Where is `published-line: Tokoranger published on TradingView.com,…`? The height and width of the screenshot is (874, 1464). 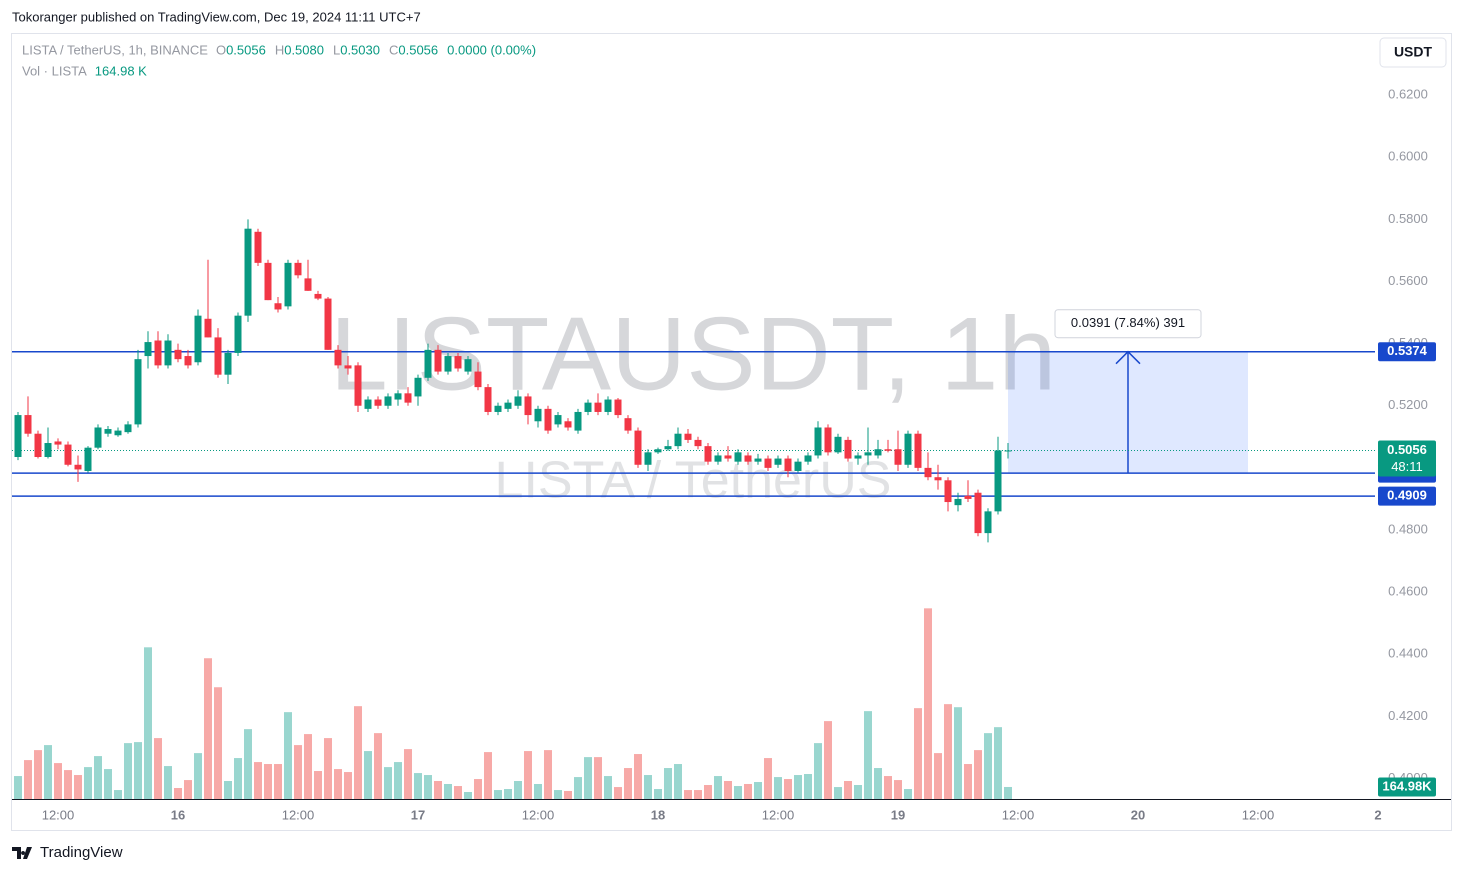
published-line: Tokoranger published on TradingView.com,… is located at coordinates (216, 16).